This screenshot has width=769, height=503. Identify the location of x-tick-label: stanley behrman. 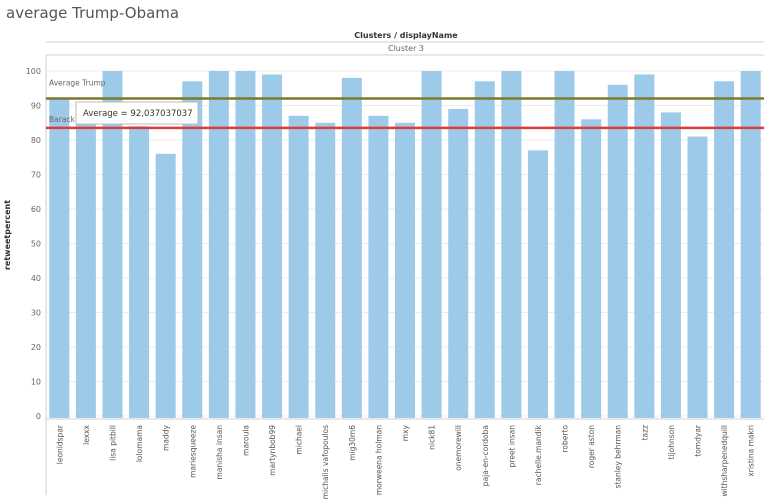
(618, 457).